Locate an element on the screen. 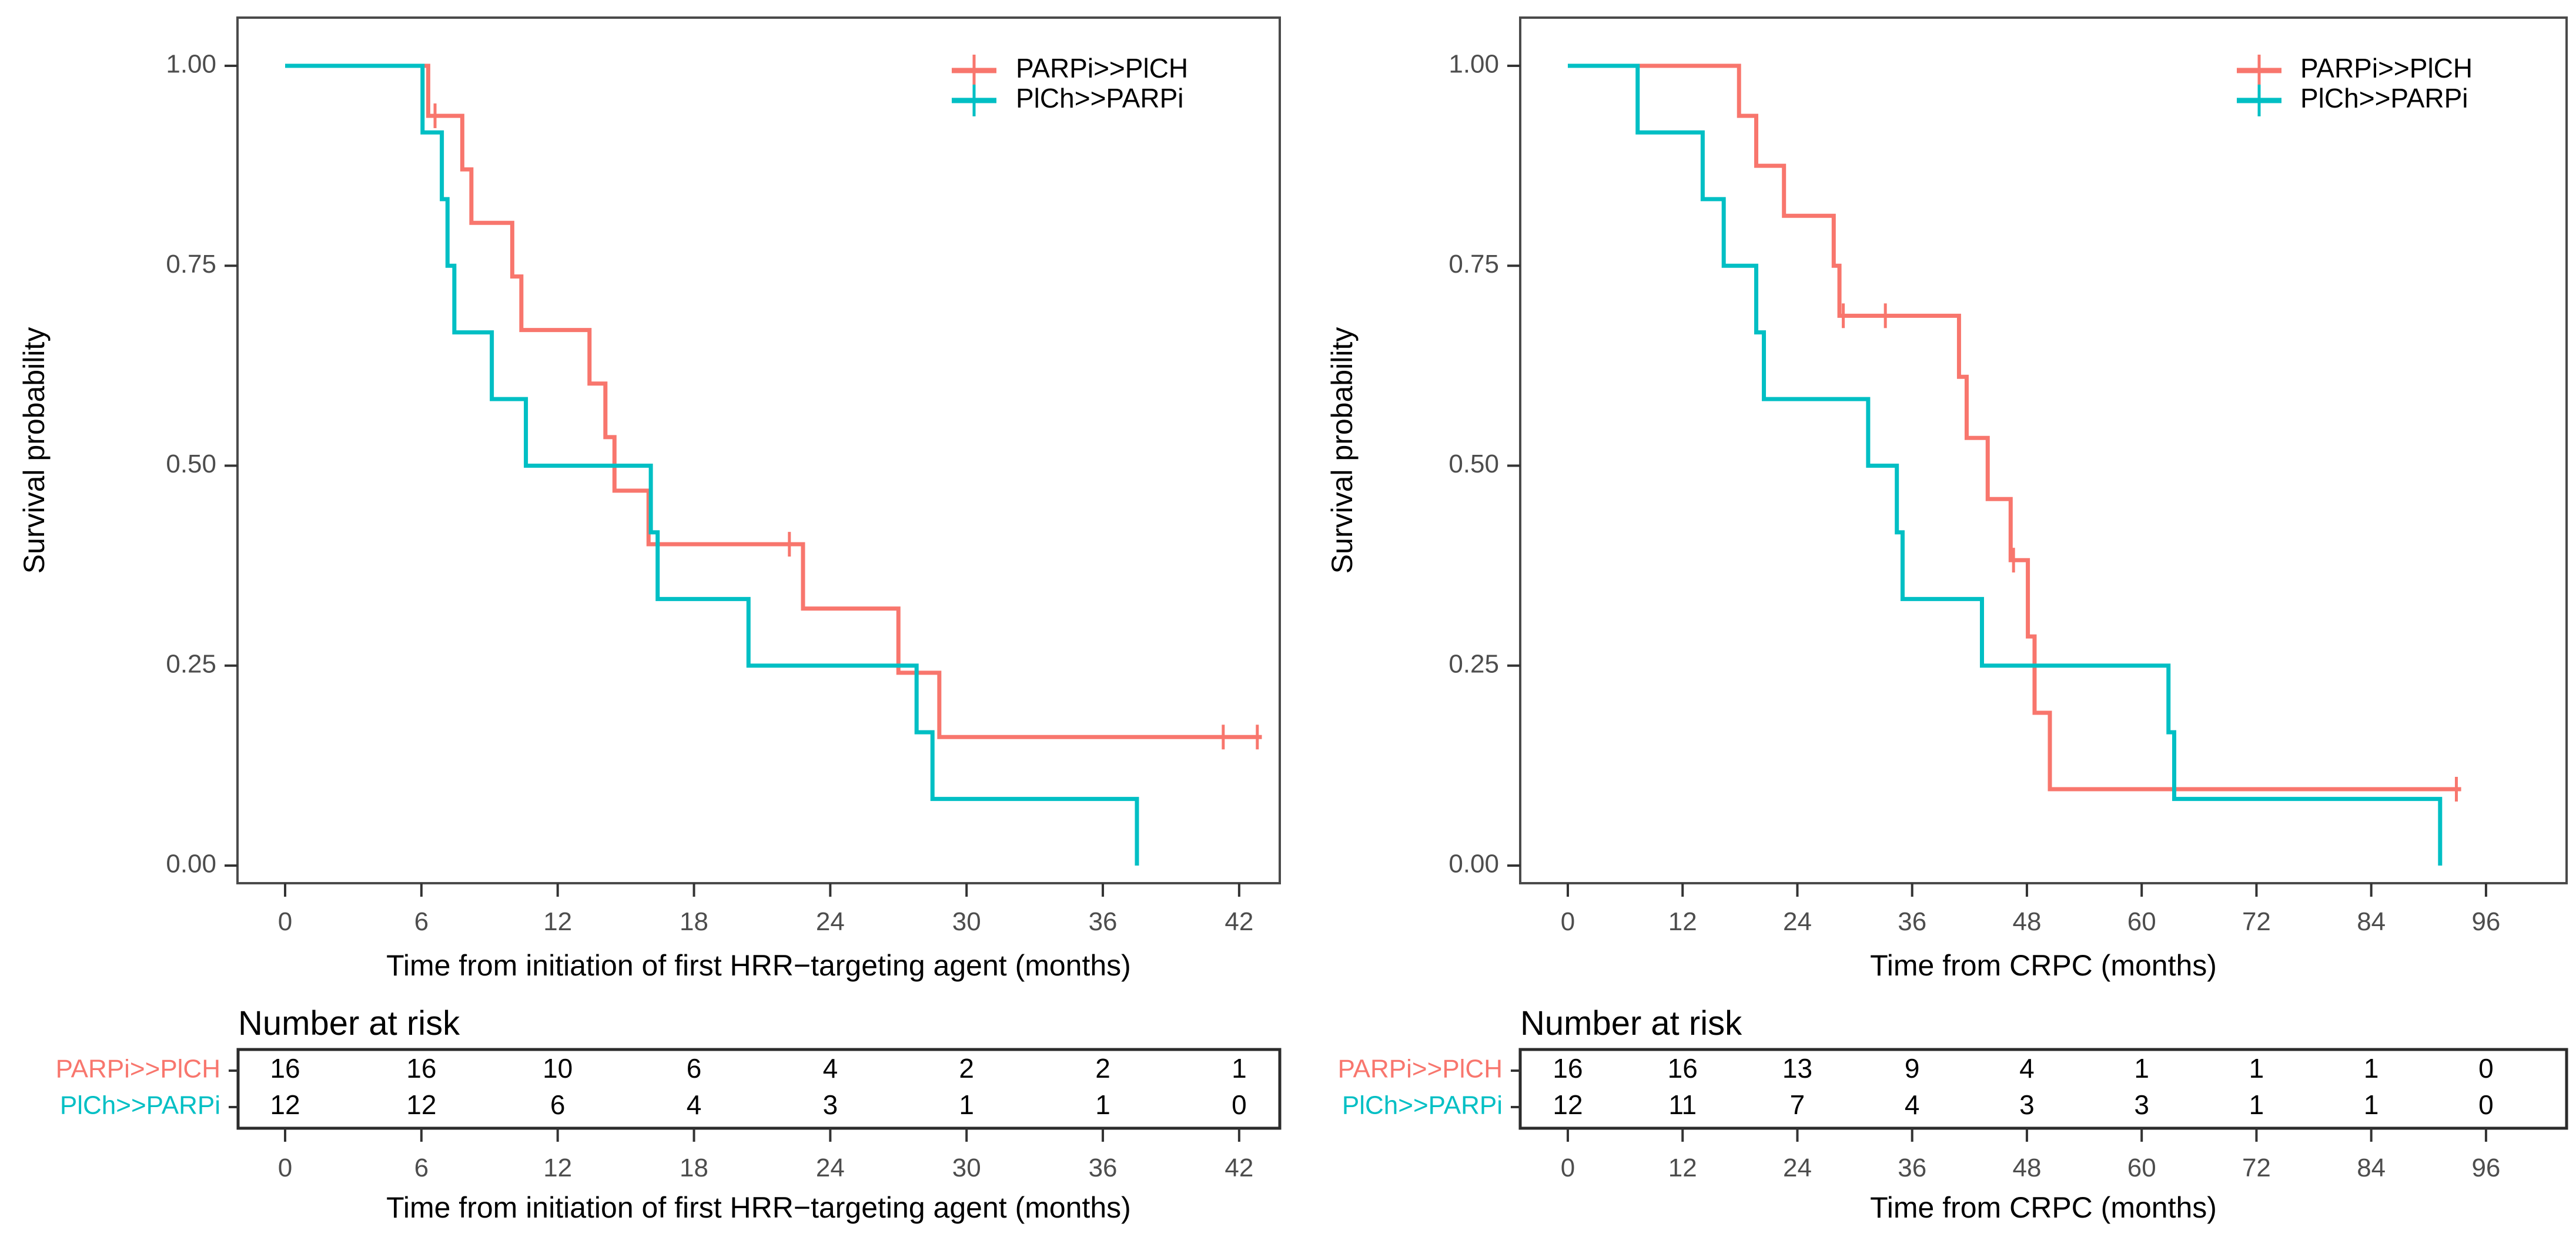 Image resolution: width=2576 pixels, height=1244 pixels. risk-axis-tick-label: 96 is located at coordinates (2485, 1168).